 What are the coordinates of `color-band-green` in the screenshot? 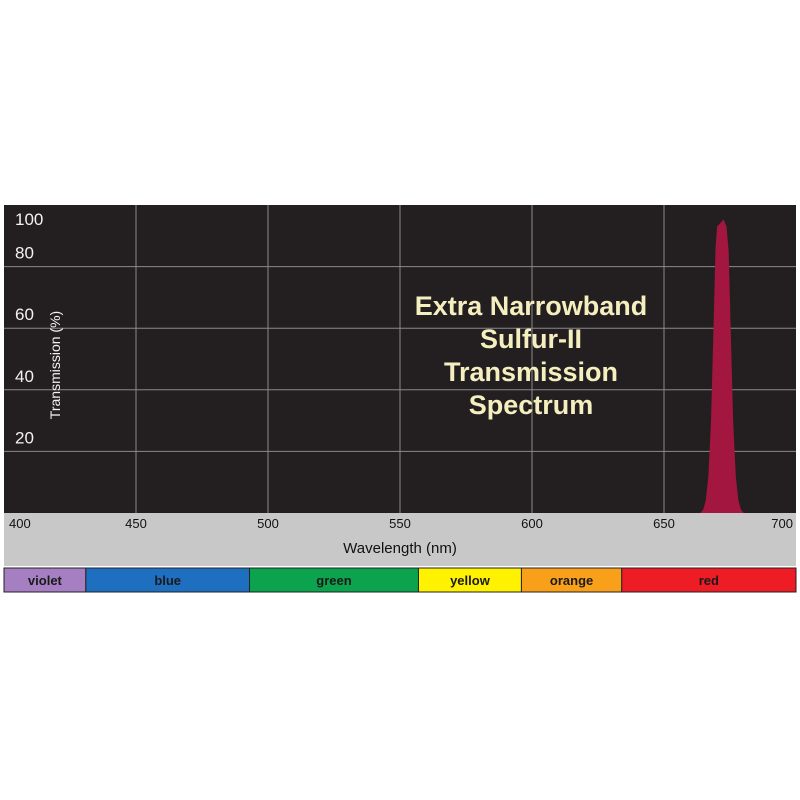 It's located at (334, 580).